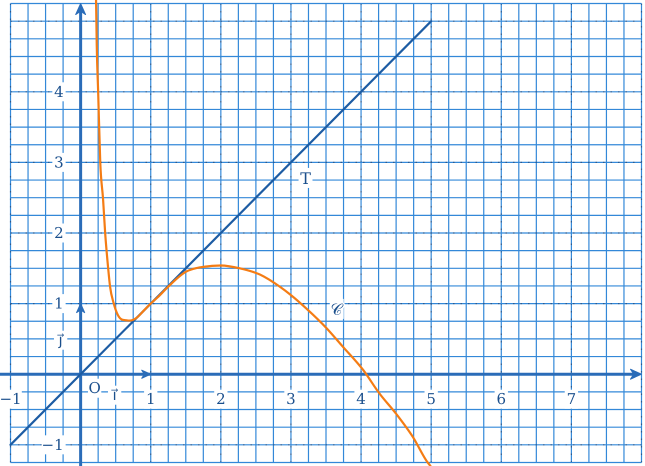 Image resolution: width=645 pixels, height=466 pixels. What do you see at coordinates (501, 399) in the screenshot?
I see `x-tick-label: 6` at bounding box center [501, 399].